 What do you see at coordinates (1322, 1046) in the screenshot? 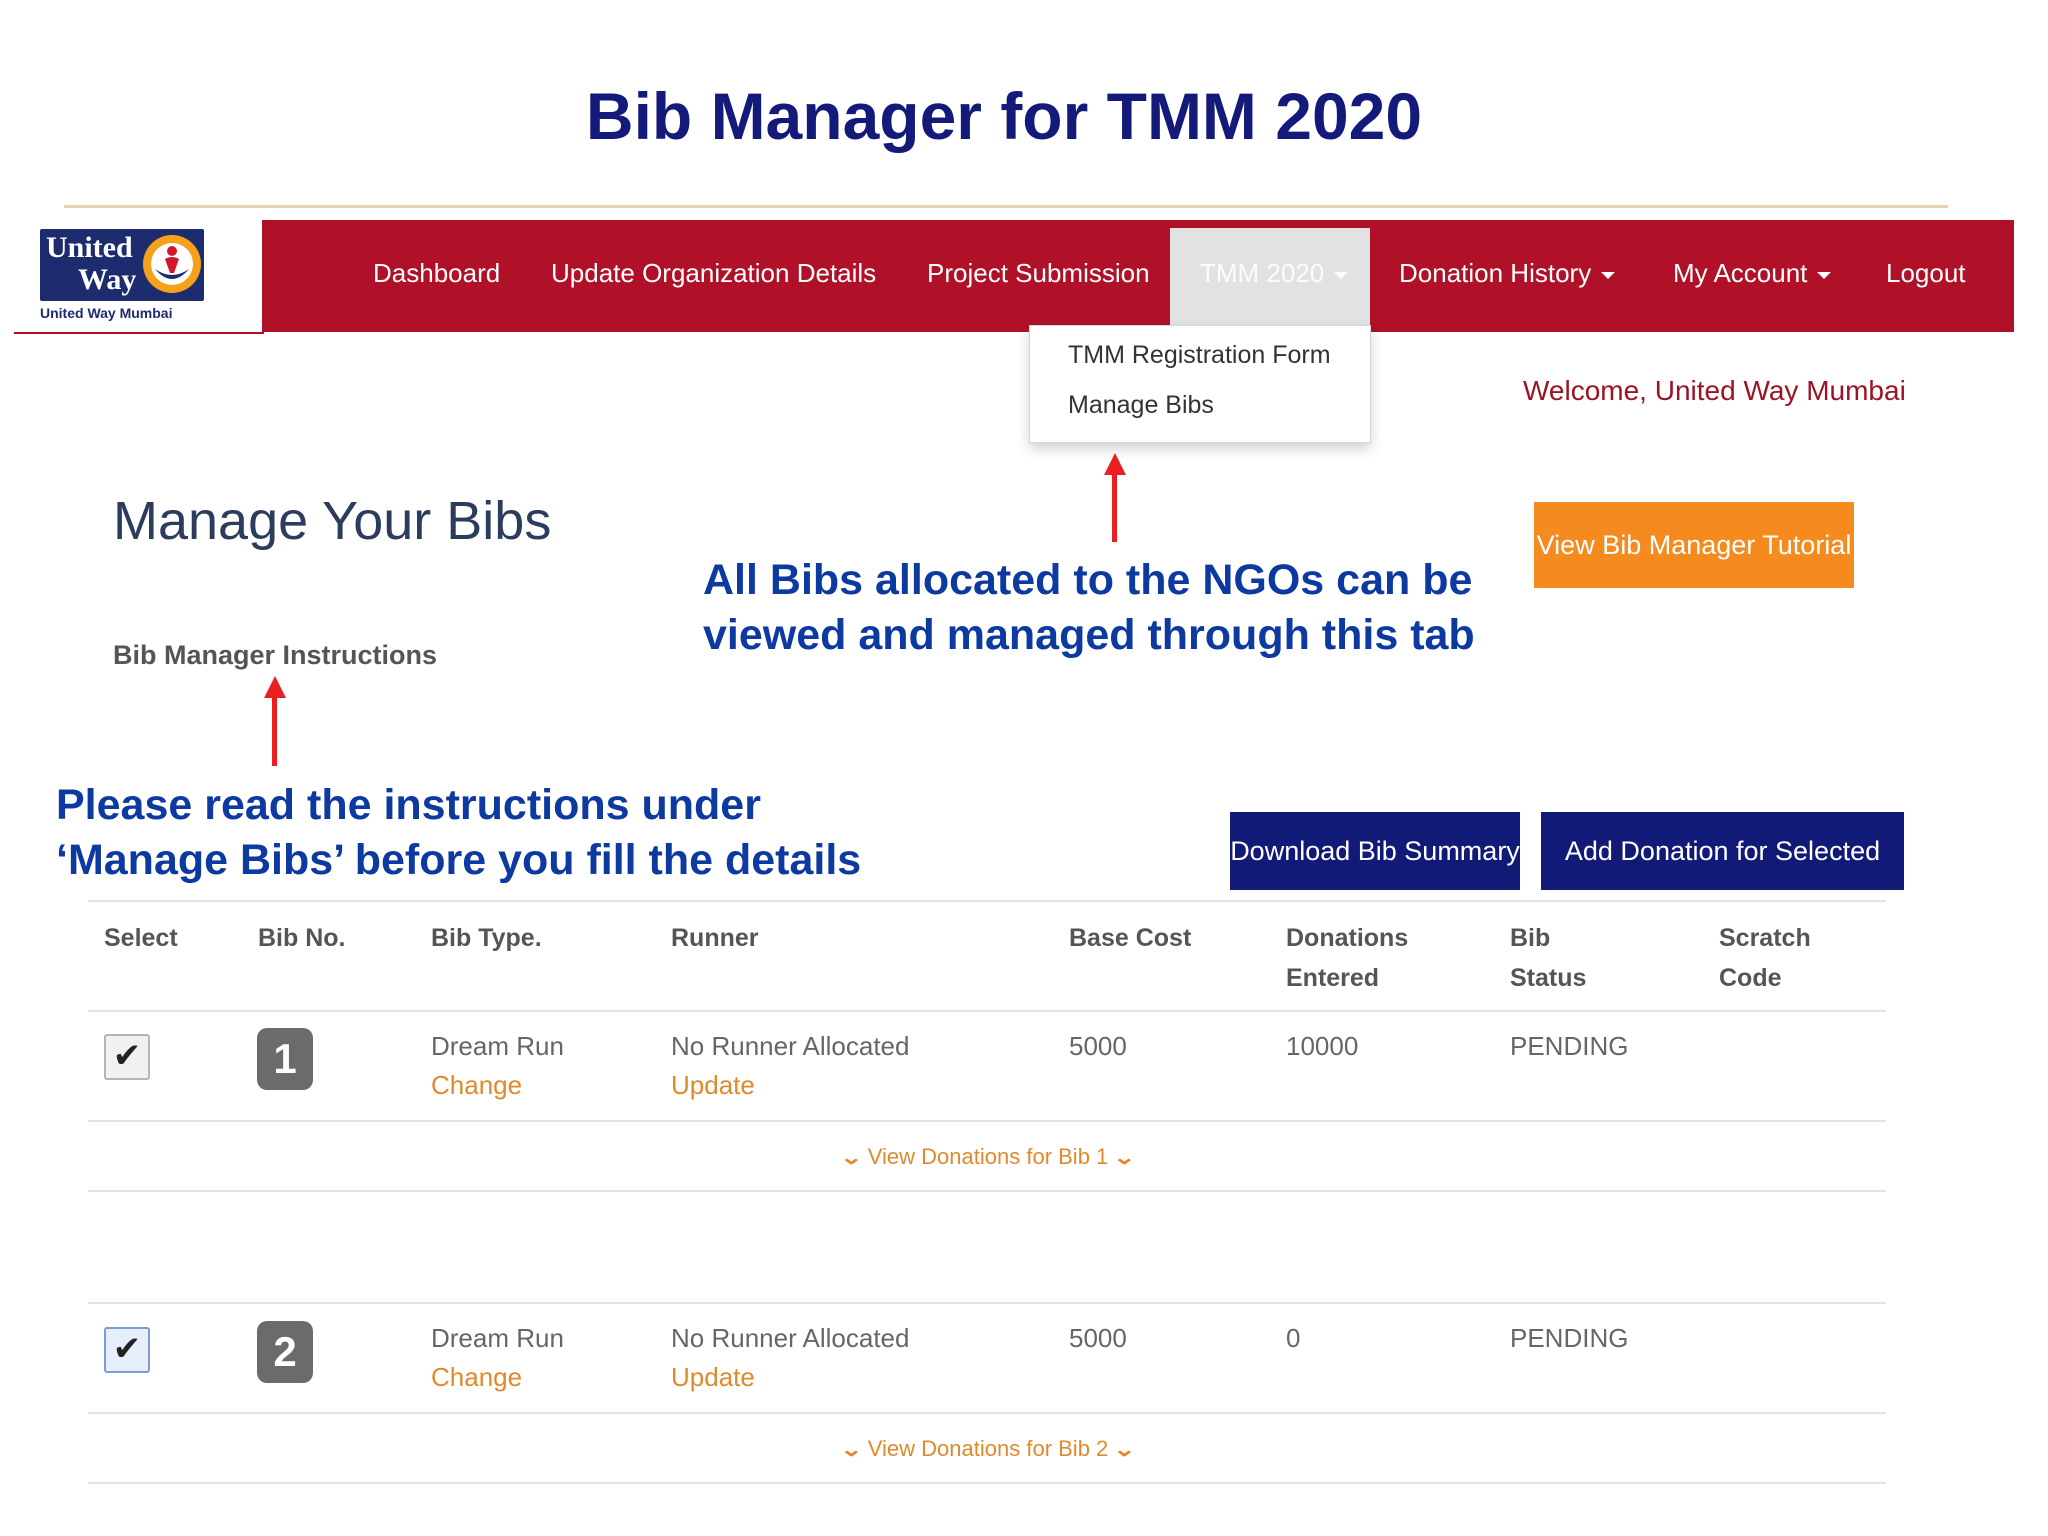
I see `donations-entered: 10000` at bounding box center [1322, 1046].